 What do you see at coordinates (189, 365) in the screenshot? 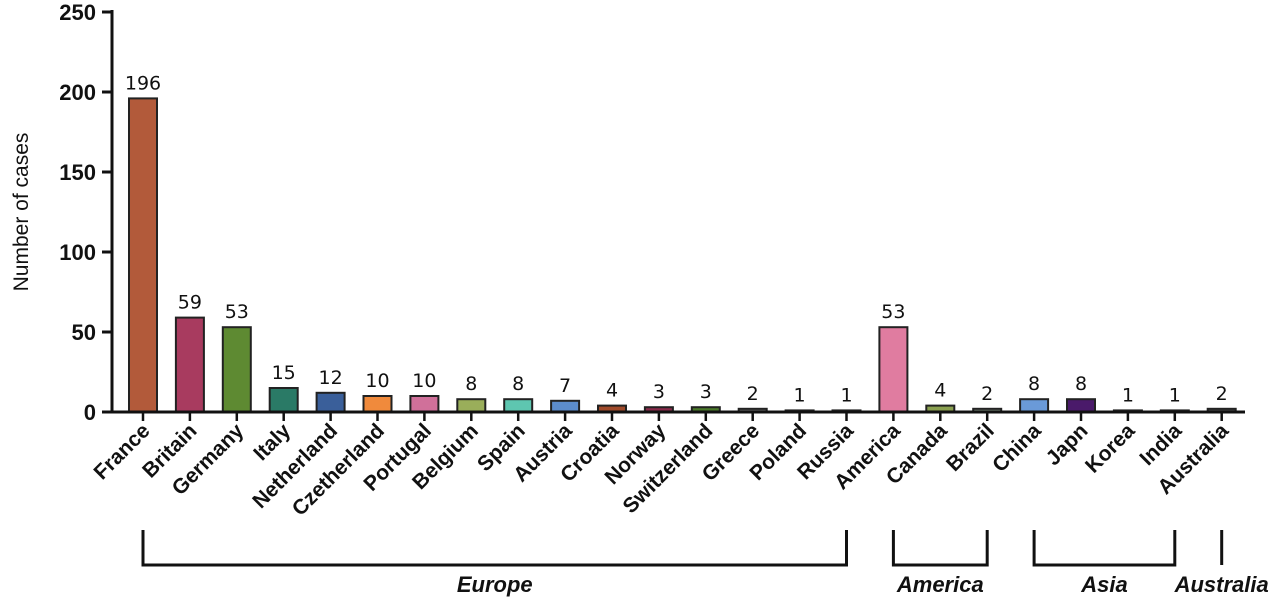
I see `bar-britain` at bounding box center [189, 365].